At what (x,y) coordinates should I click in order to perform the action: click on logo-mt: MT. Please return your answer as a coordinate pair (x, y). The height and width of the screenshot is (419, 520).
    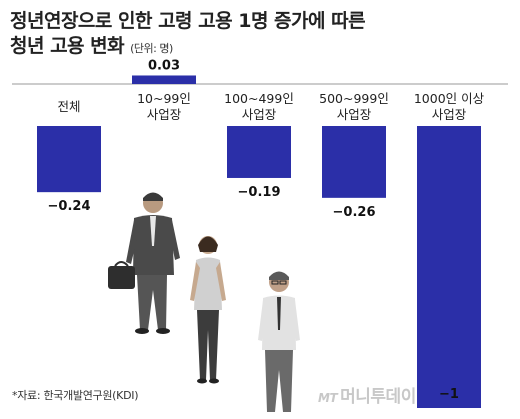
    Looking at the image, I should click on (328, 398).